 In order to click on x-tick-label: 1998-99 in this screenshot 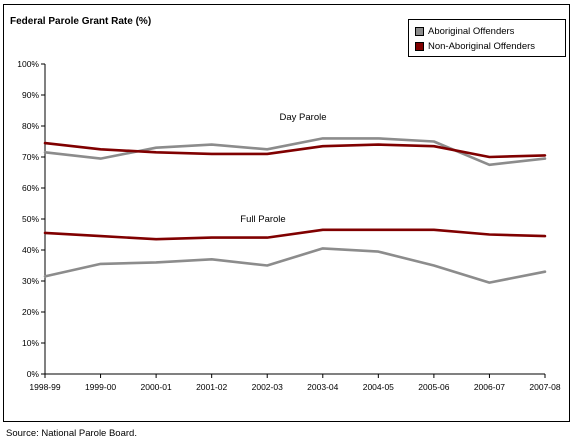, I will do `click(44, 387)`.